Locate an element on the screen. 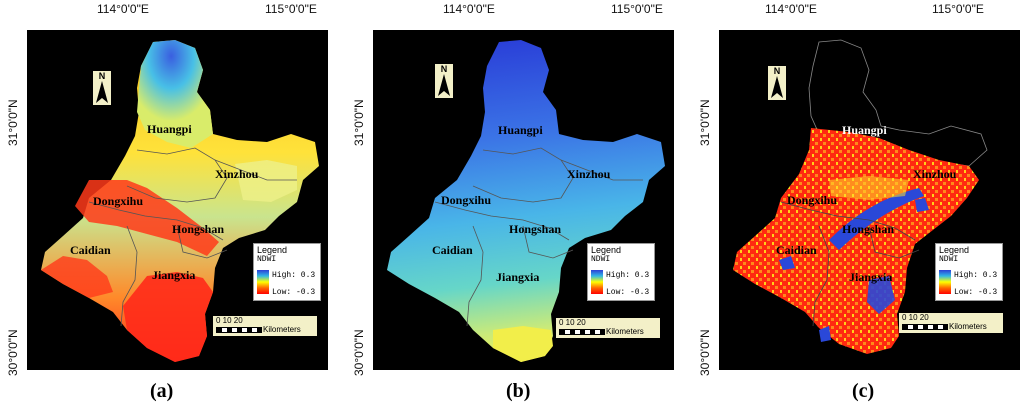 The height and width of the screenshot is (411, 1024). caption-c: (c) is located at coordinates (863, 391).